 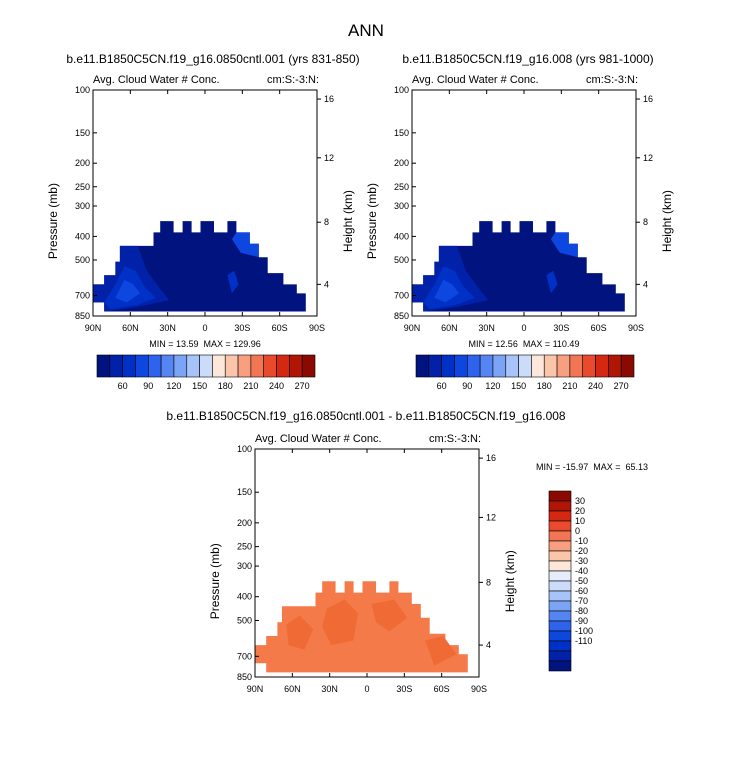 I want to click on panel-field-label: Avg. Cloud Water # Conc., so click(x=475, y=80).